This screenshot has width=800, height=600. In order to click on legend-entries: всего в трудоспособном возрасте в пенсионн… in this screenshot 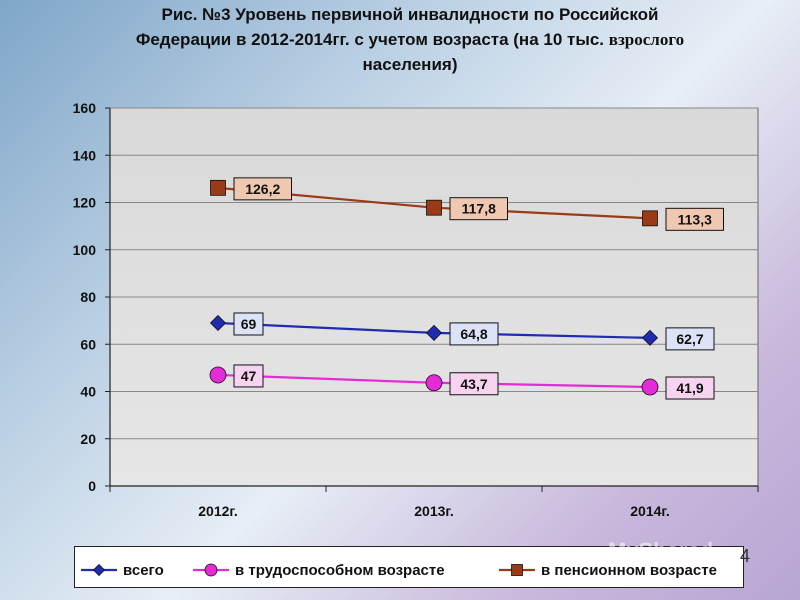, I will do `click(399, 570)`.